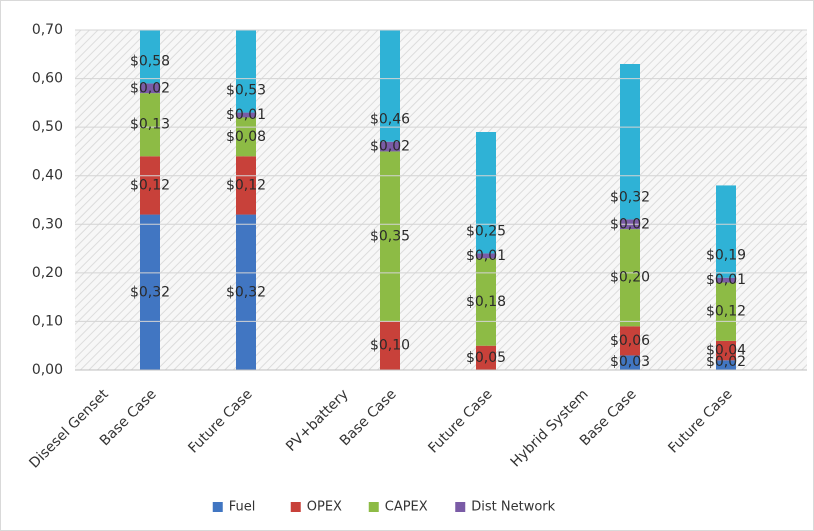 This screenshot has width=814, height=531. Describe the element at coordinates (47, 79) in the screenshot. I see `y-tick-label: 0,60` at that location.